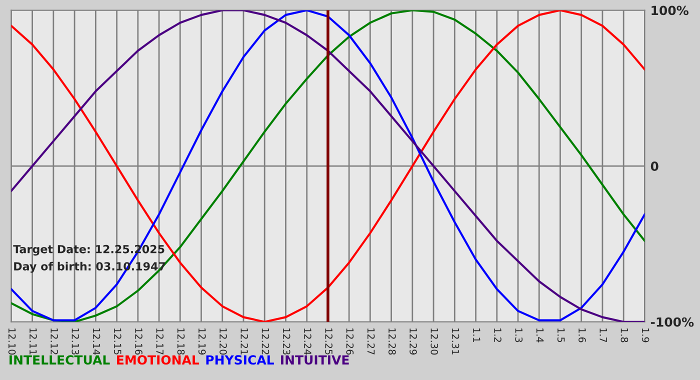  What do you see at coordinates (670, 11) in the screenshot?
I see `y-tick-label: 100%` at bounding box center [670, 11].